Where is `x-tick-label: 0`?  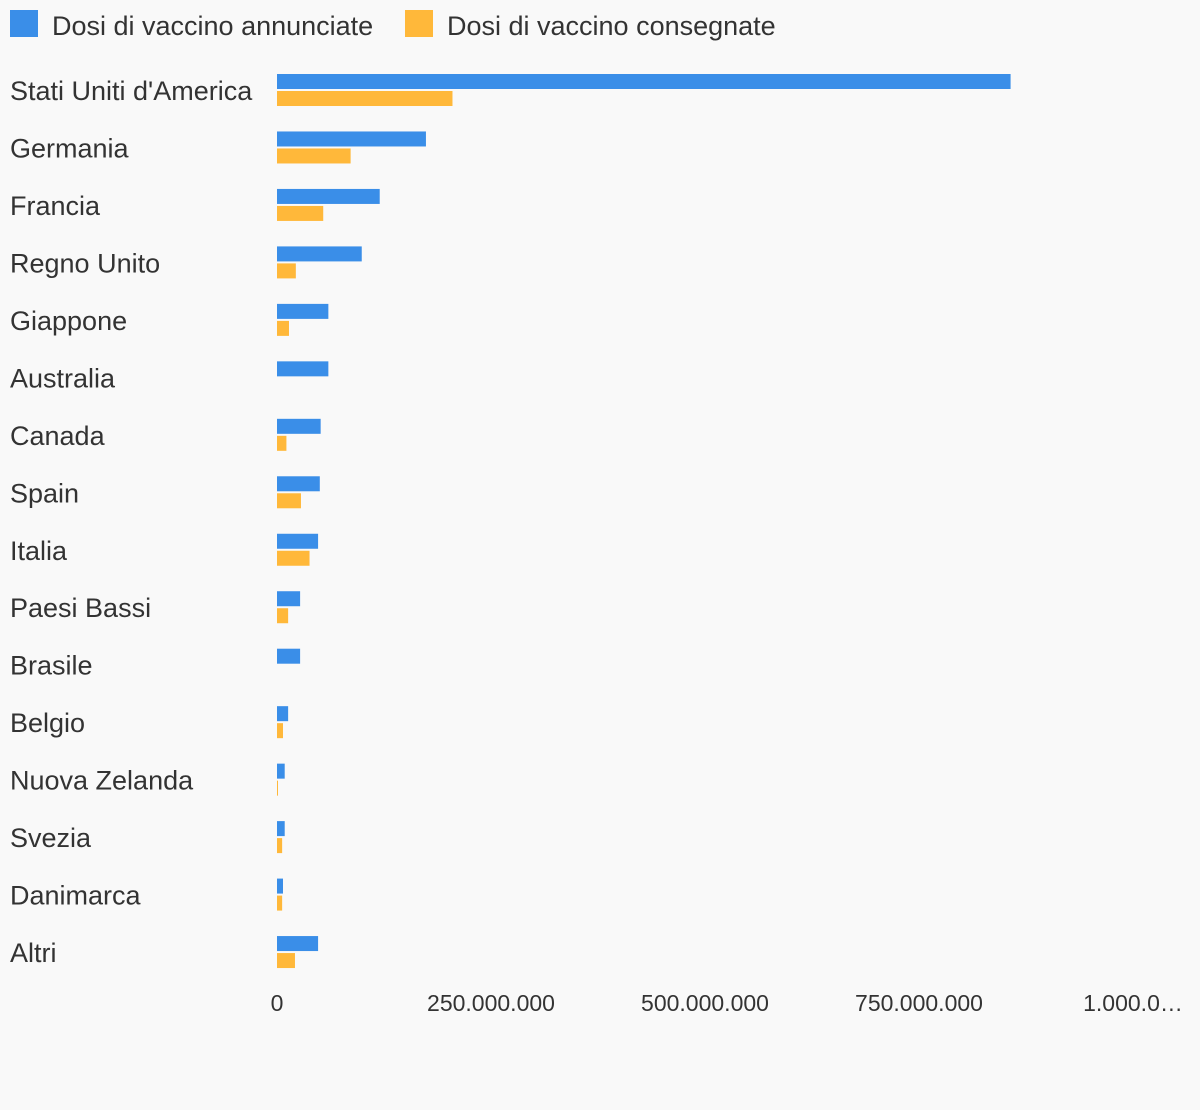
x-tick-label: 0 is located at coordinates (277, 1003).